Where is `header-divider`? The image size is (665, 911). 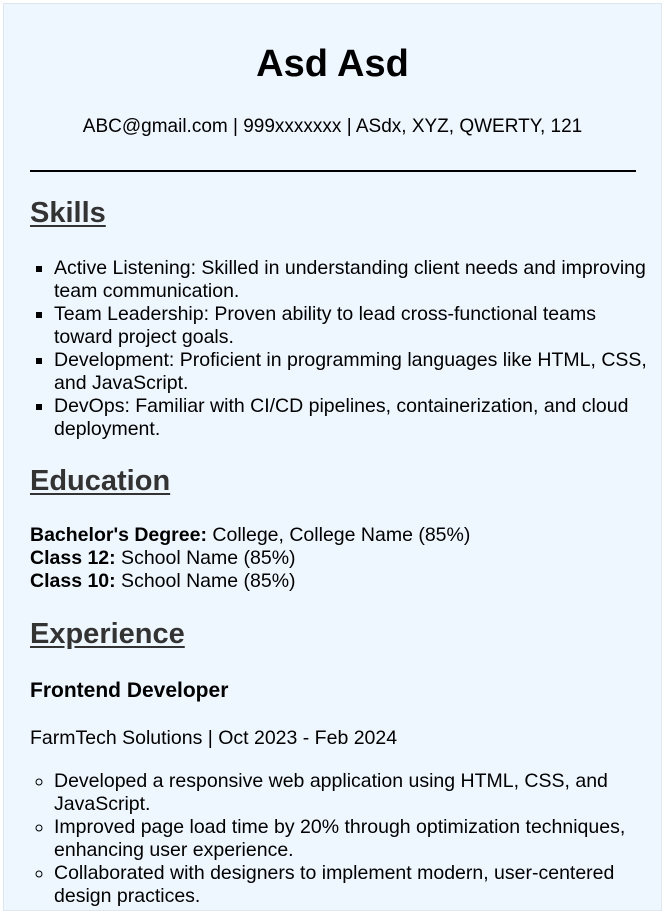 header-divider is located at coordinates (333, 171).